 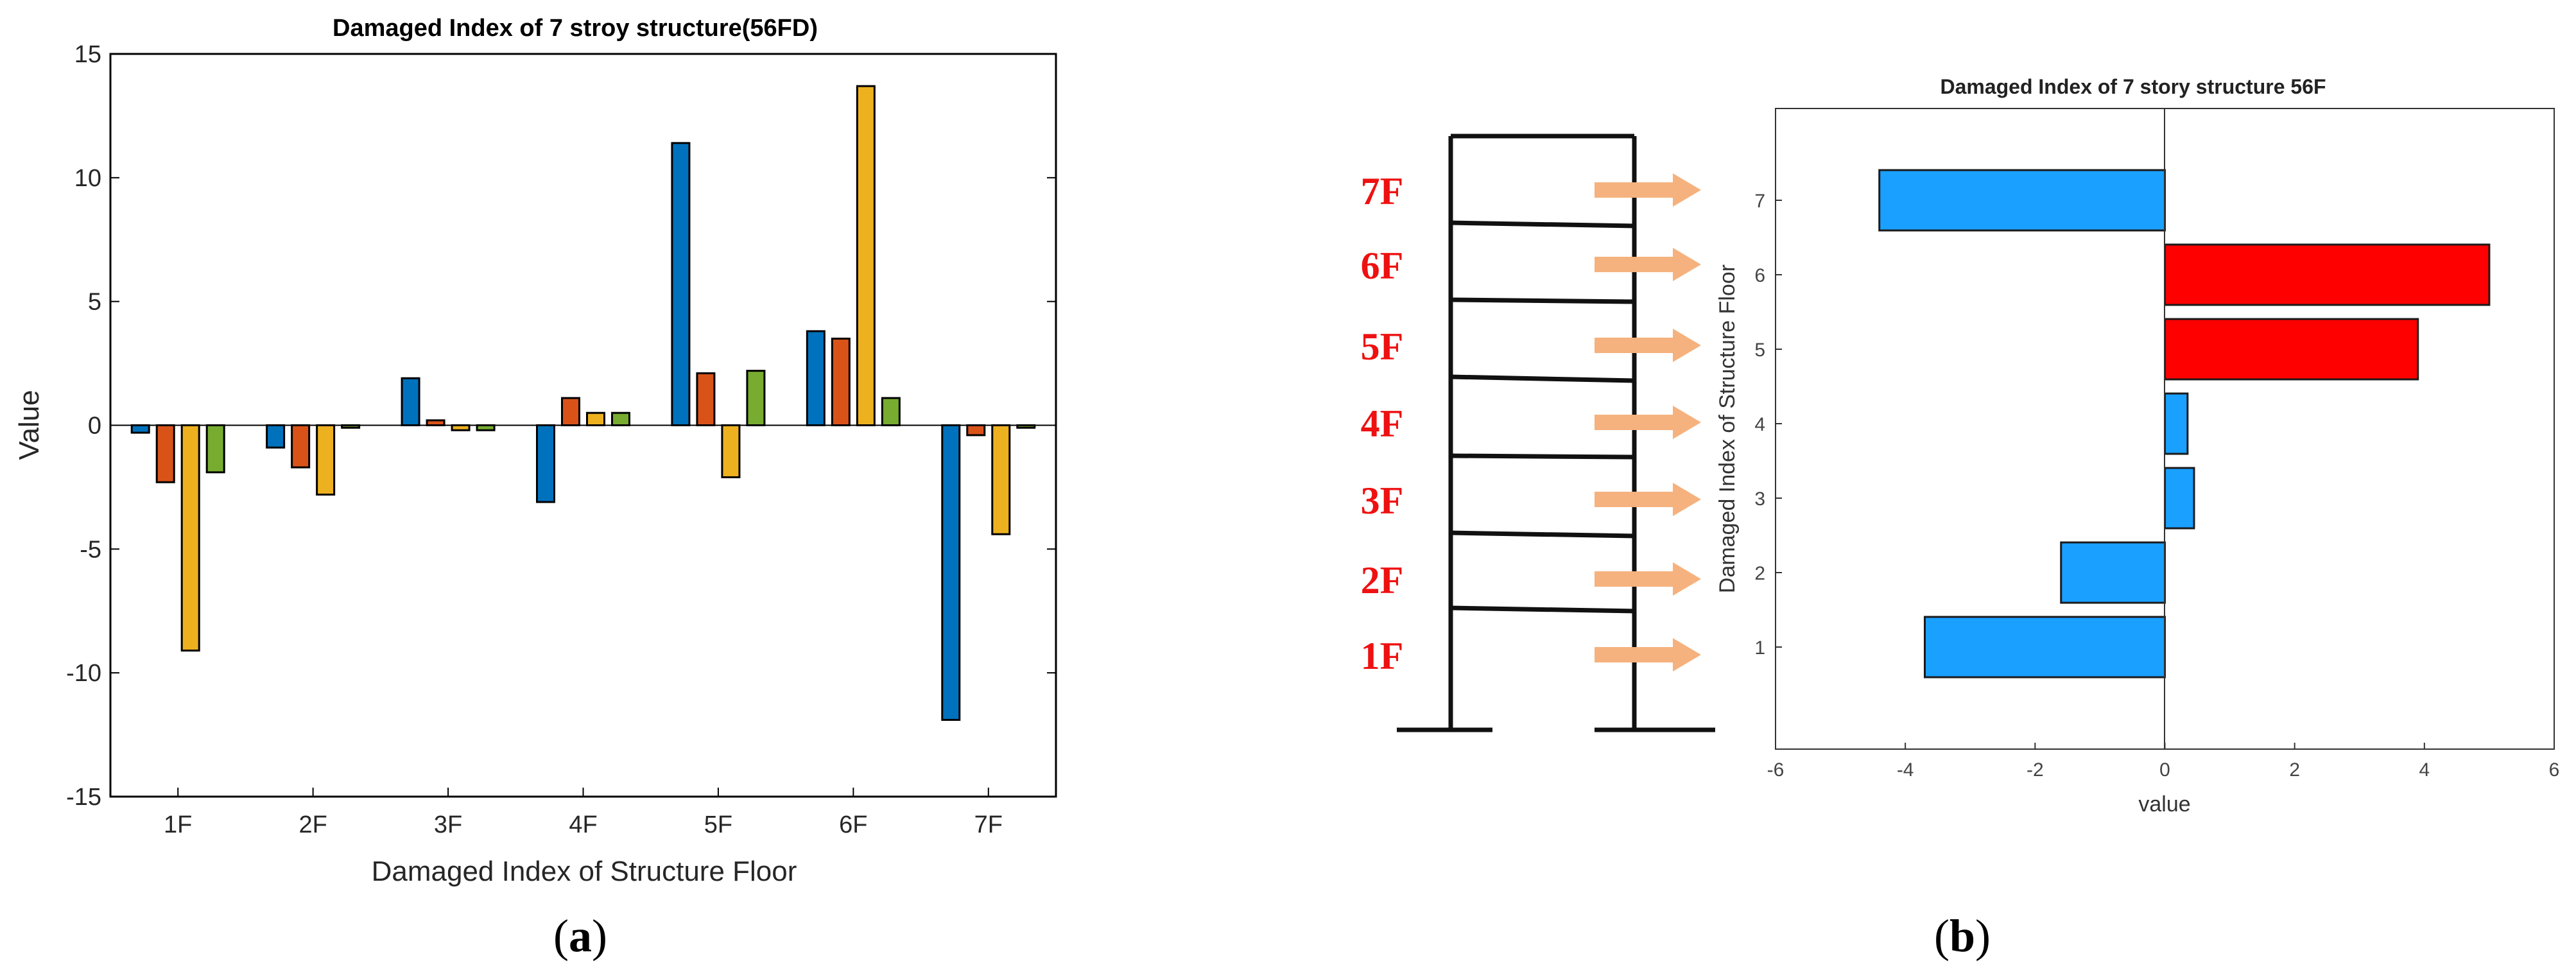 I want to click on bar-series-4-1F, so click(x=215, y=449).